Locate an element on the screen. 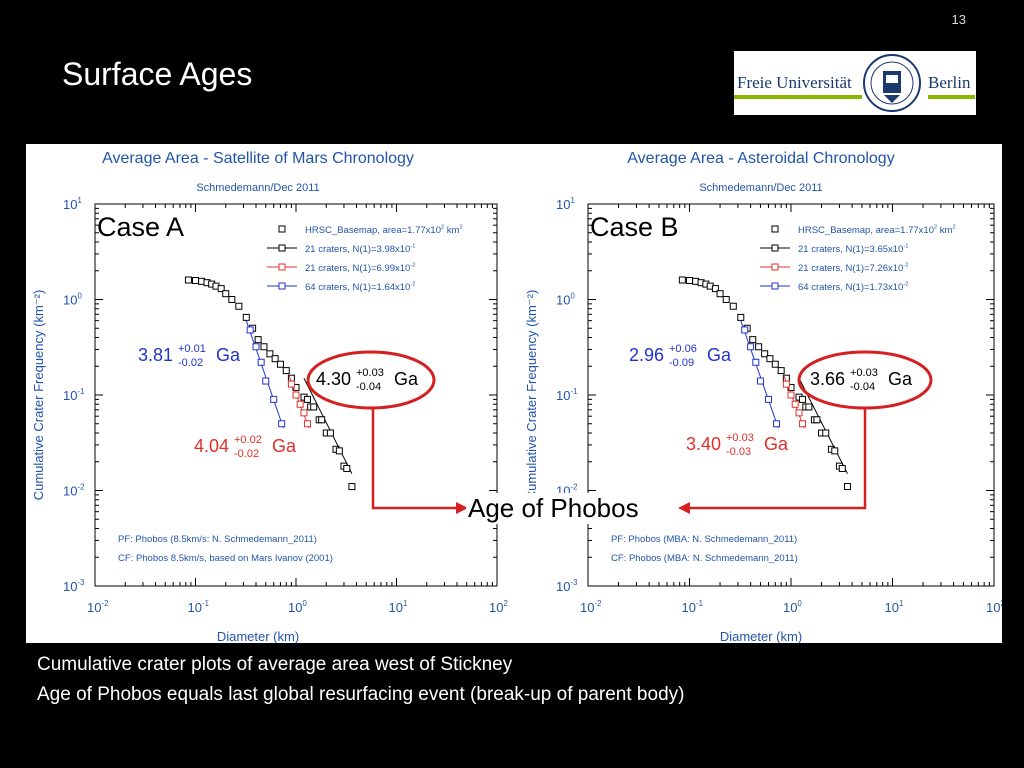 The image size is (1024, 768). x-tick-label: 10¹ is located at coordinates (398, 607).